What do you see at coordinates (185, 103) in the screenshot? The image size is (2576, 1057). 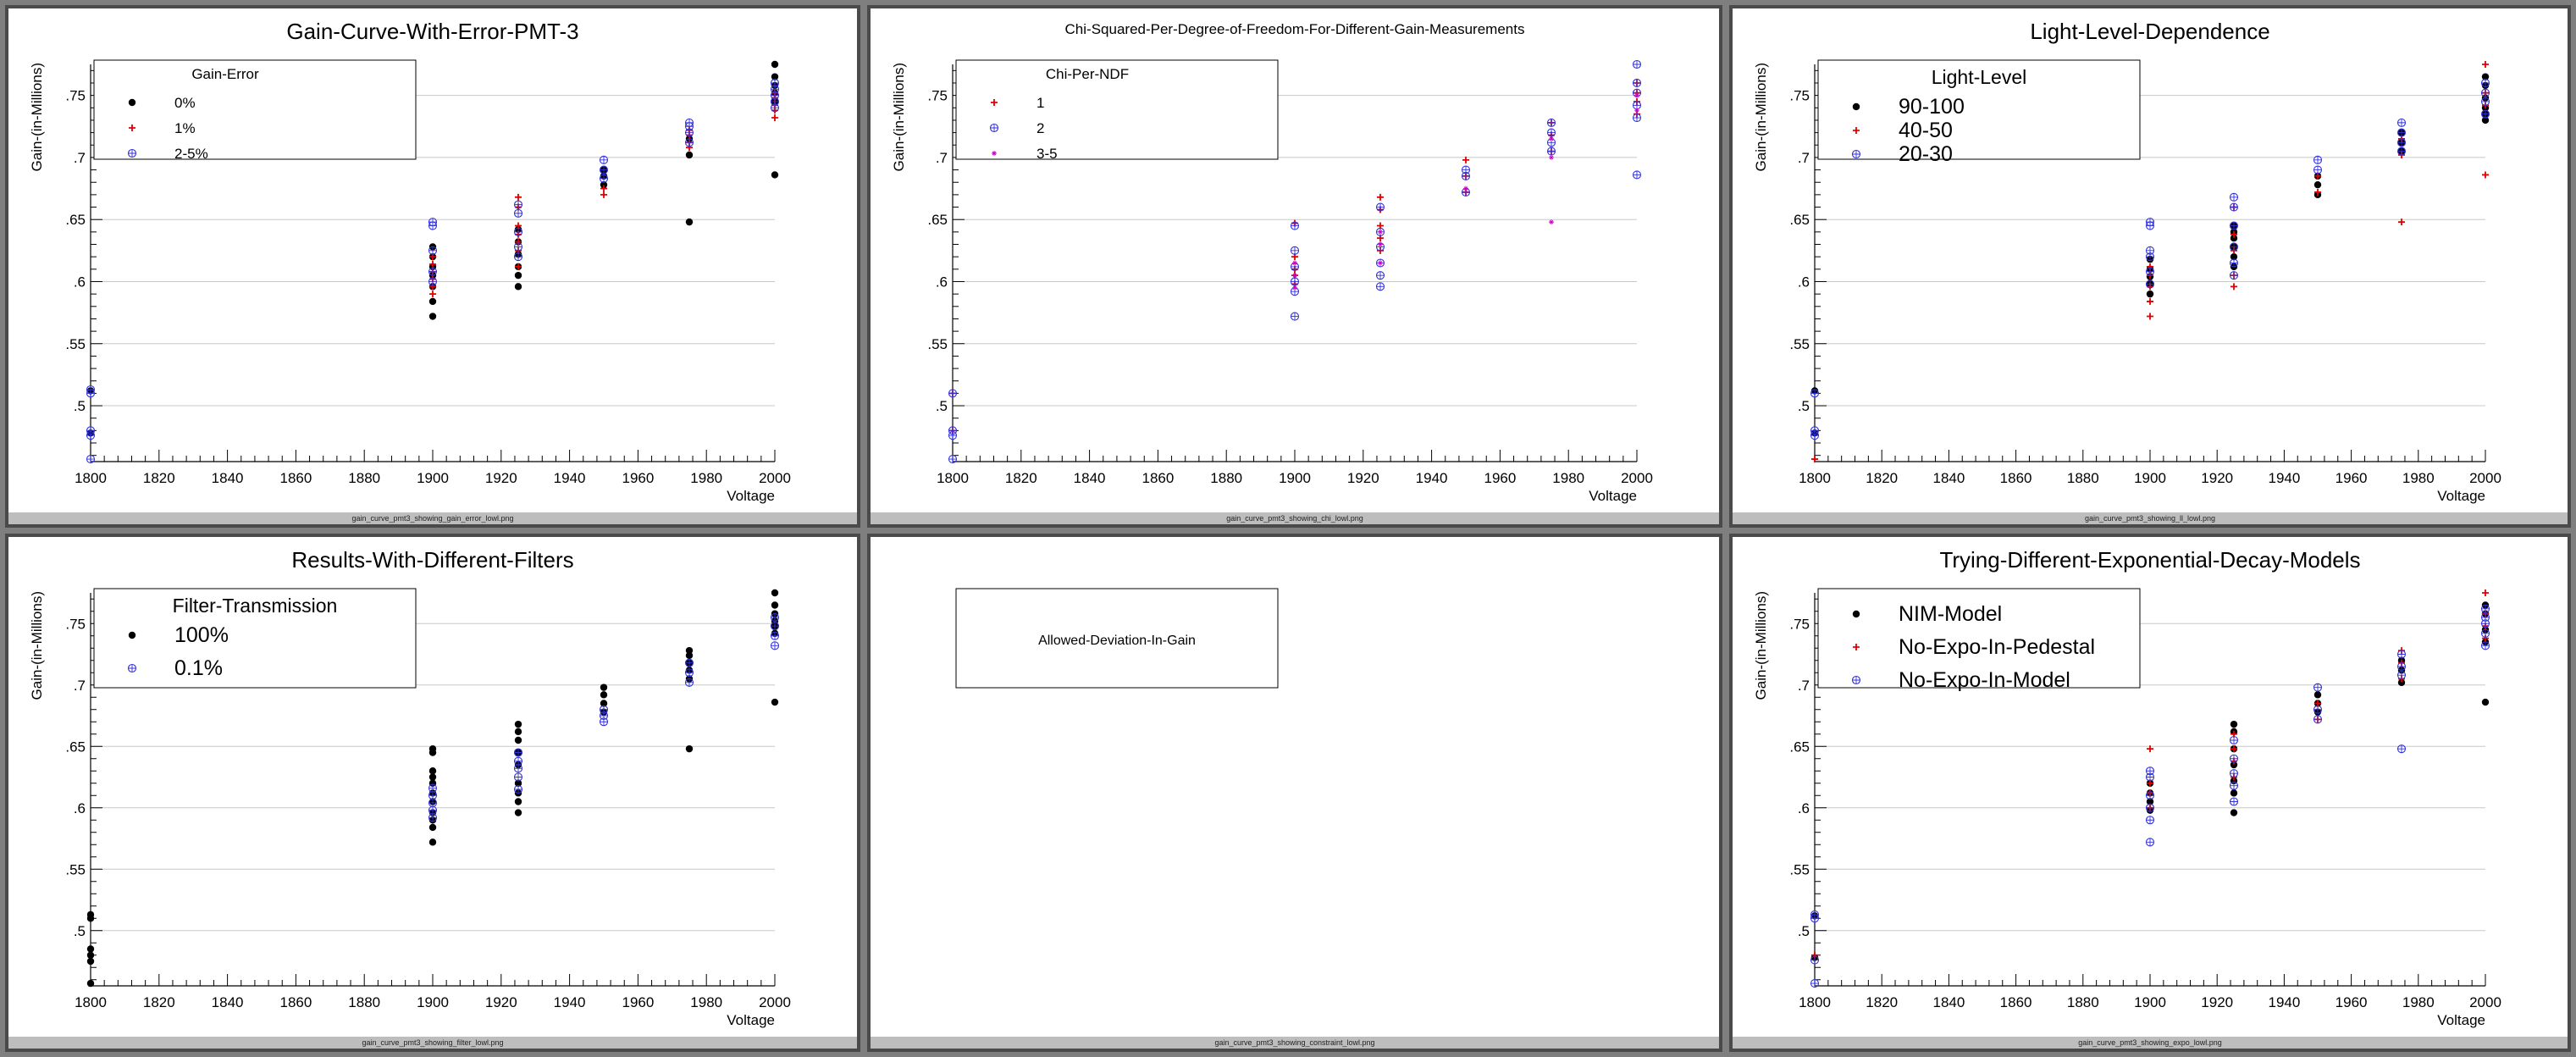 I see `legend-label: 0%` at bounding box center [185, 103].